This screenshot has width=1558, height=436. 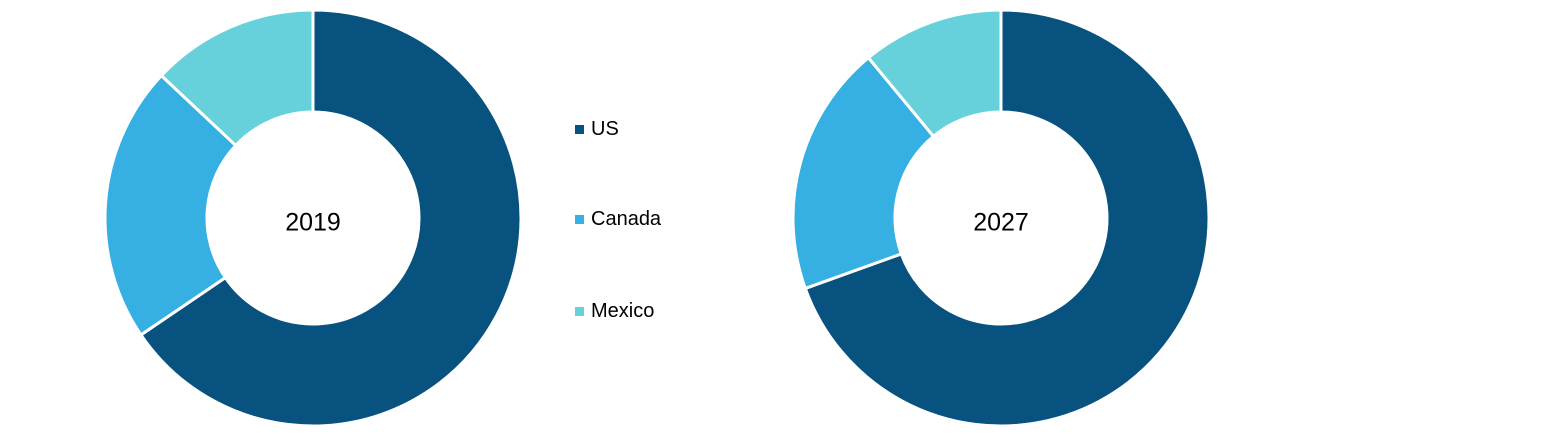 What do you see at coordinates (934, 73) in the screenshot?
I see `slice-mexico-2027` at bounding box center [934, 73].